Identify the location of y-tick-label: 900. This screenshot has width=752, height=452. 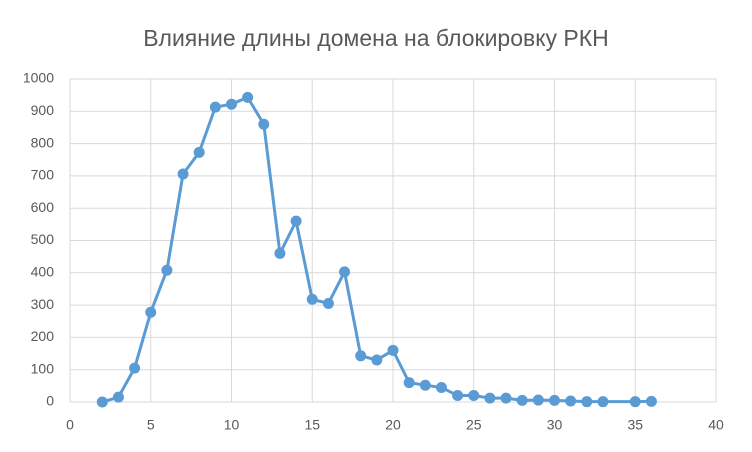
(43, 110).